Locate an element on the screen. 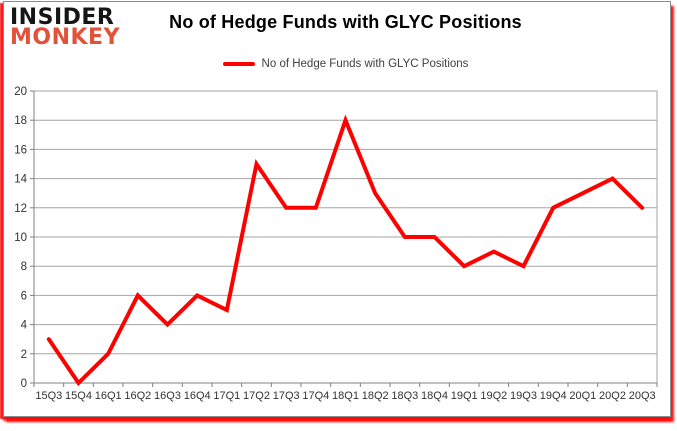  legend: No of Hedge Funds with GLYC Positions is located at coordinates (345, 64).